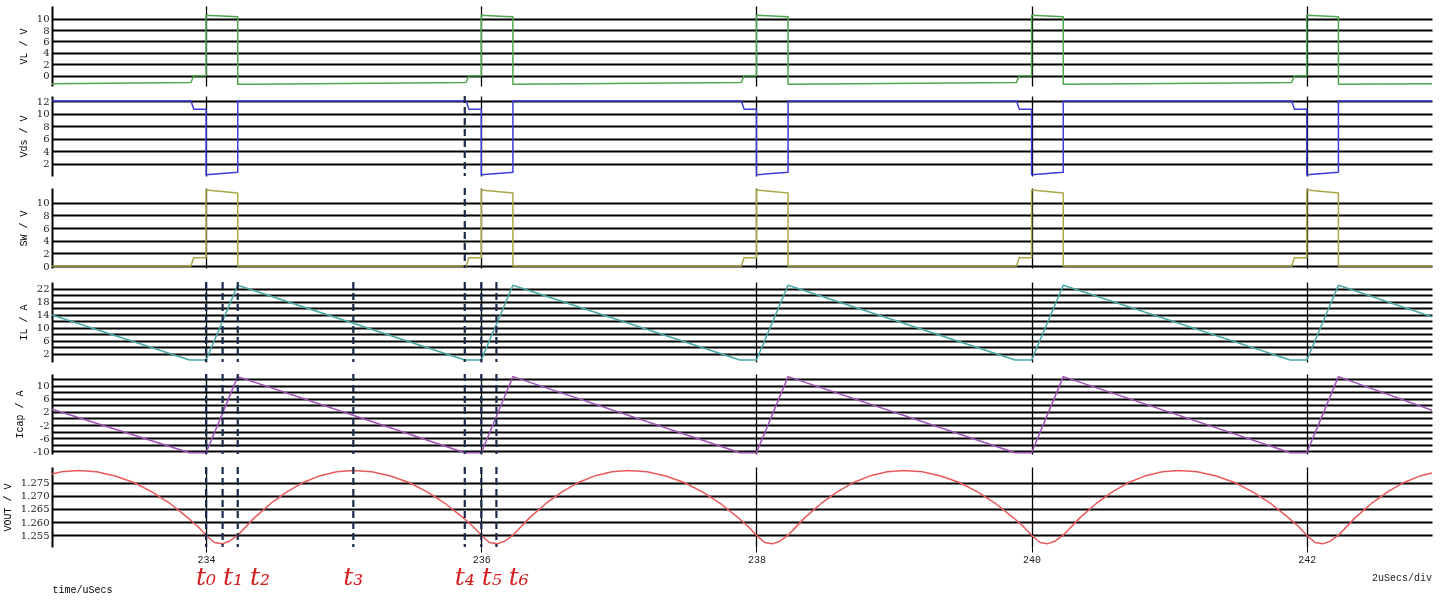  Describe the element at coordinates (233, 576) in the screenshot. I see `ref-line-label: t₁` at that location.